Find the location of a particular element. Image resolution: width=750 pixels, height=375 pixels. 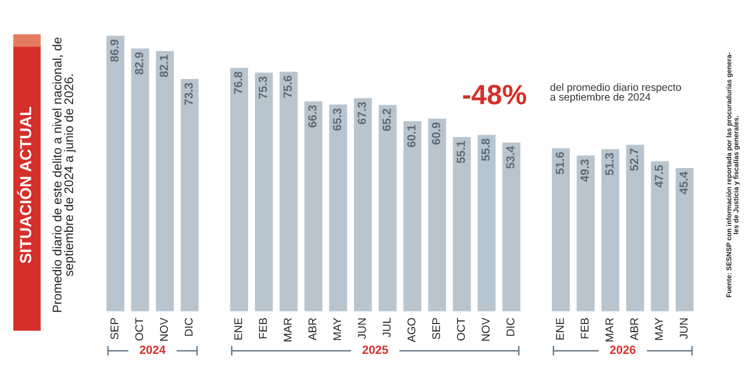

data-label: 75.6 is located at coordinates (287, 87).